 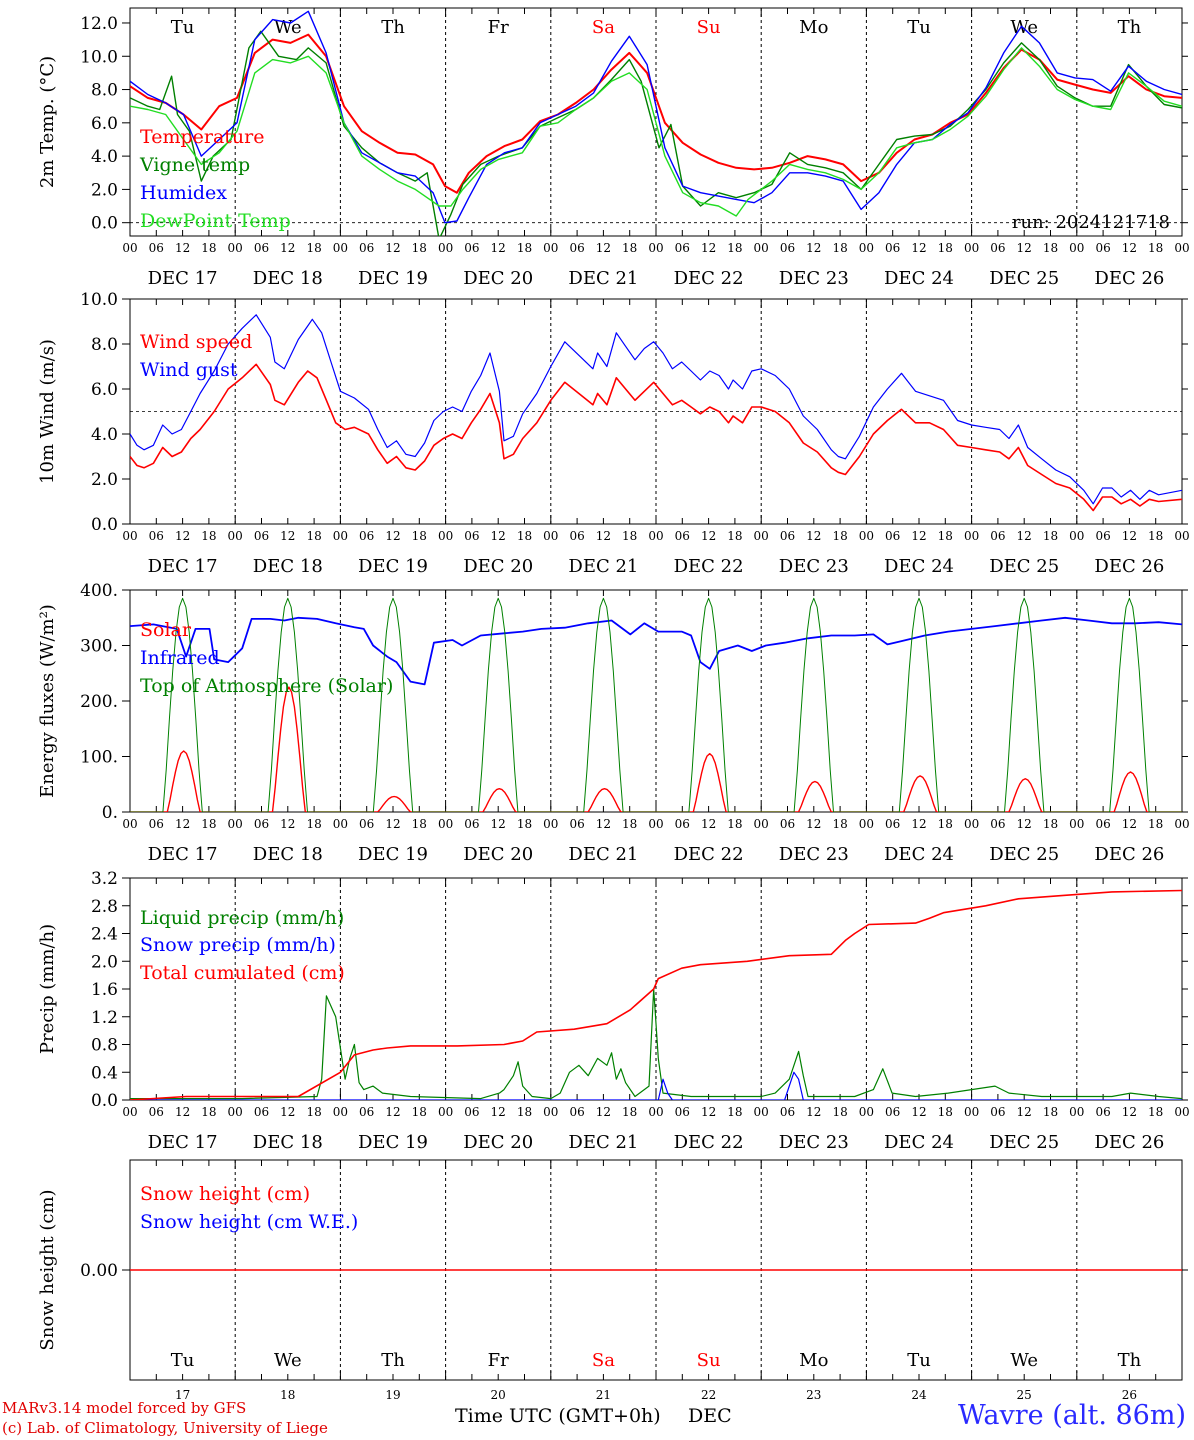 I want to click on legend-entry: Solar, so click(x=166, y=630).